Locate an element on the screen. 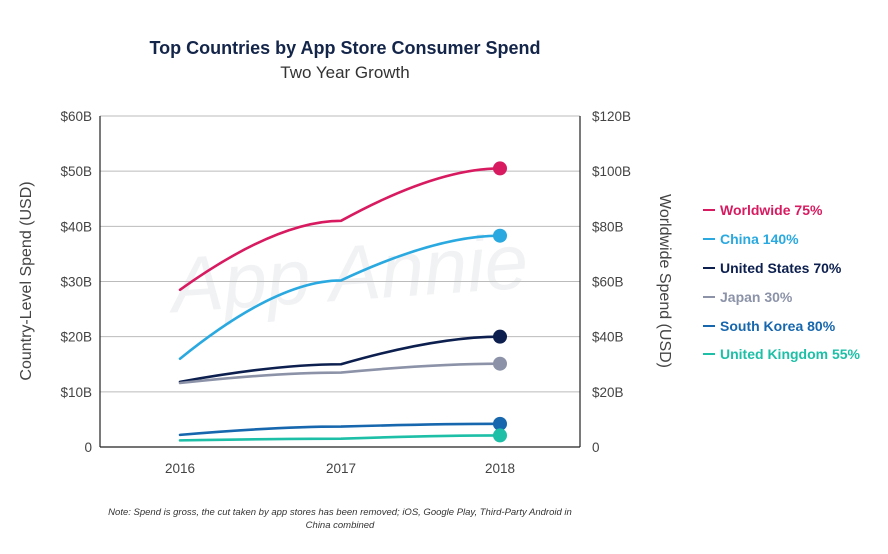 This screenshot has width=888, height=554. y-tick-label: $30B is located at coordinates (76, 282).